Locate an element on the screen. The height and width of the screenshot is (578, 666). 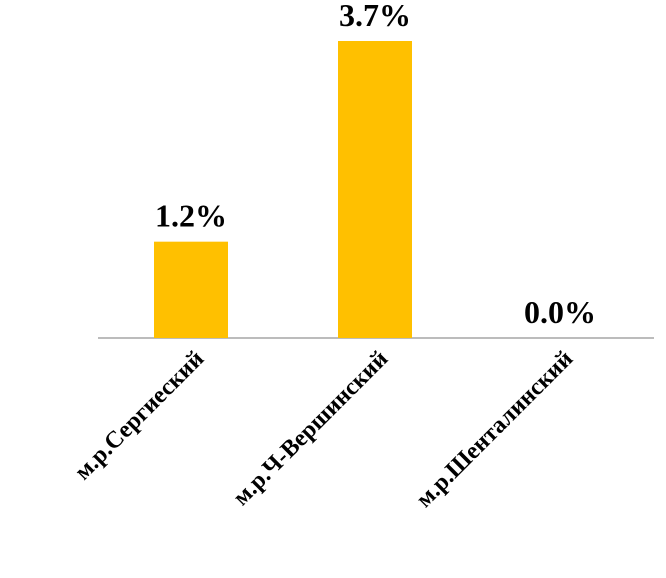
x-tick-label-2: м.р.Ч-Вершинский is located at coordinates (310, 428).